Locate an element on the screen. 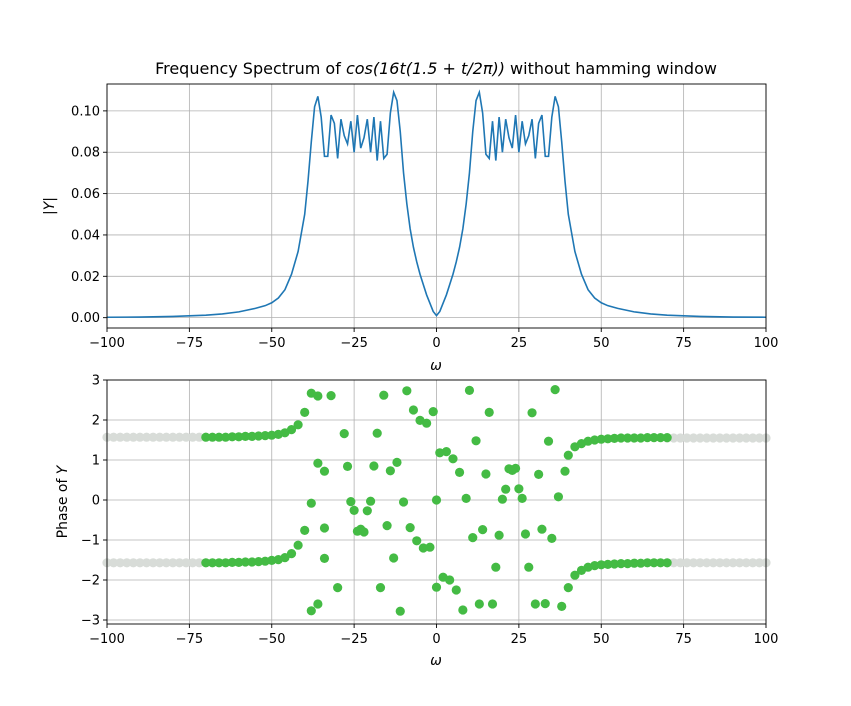 This screenshot has height=706, width=851. phase-ytick-label: −2 is located at coordinates (90, 581).